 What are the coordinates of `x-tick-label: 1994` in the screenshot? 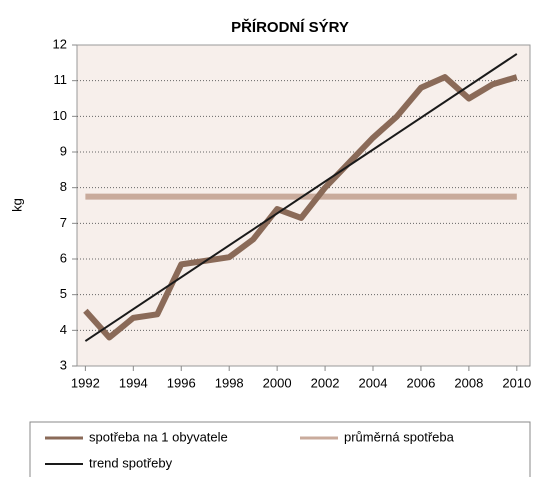 It's located at (133, 382).